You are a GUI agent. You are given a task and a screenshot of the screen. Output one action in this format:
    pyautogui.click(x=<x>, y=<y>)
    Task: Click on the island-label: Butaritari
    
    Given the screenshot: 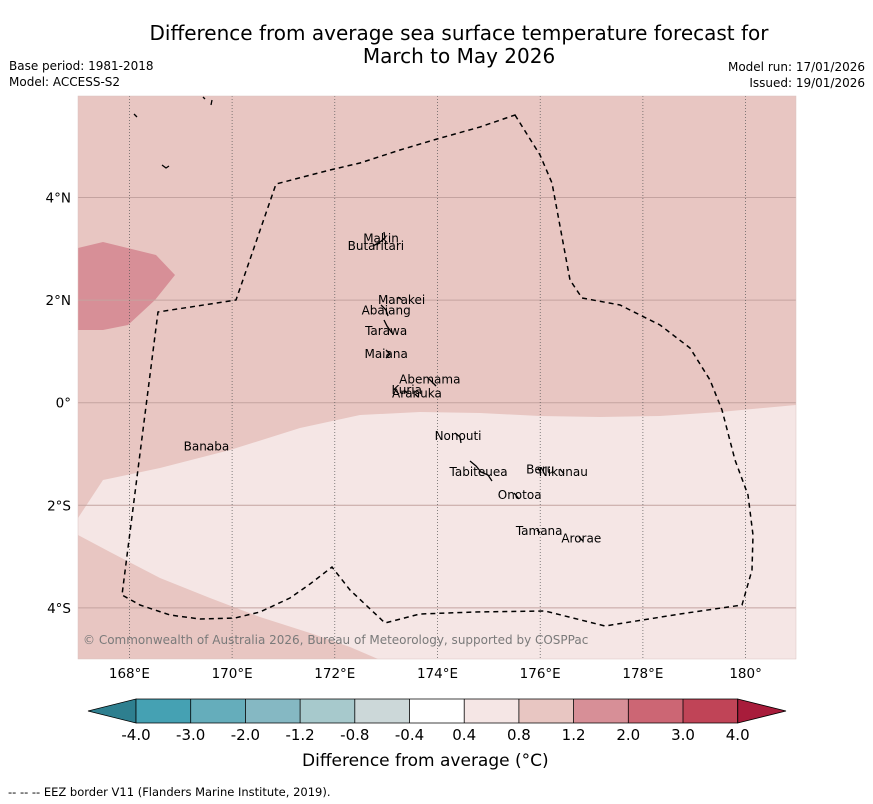 What is the action you would take?
    pyautogui.click(x=376, y=246)
    